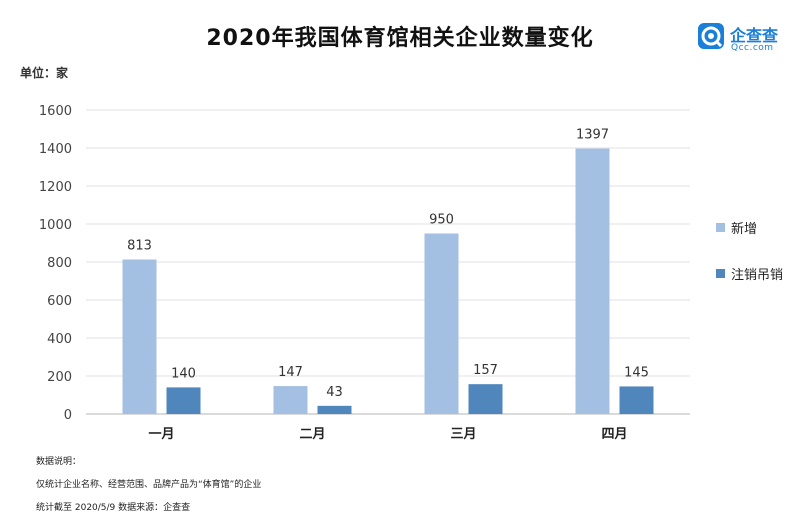 Image resolution: width=800 pixels, height=528 pixels. I want to click on legend-swatch-cancelled, so click(720, 273).